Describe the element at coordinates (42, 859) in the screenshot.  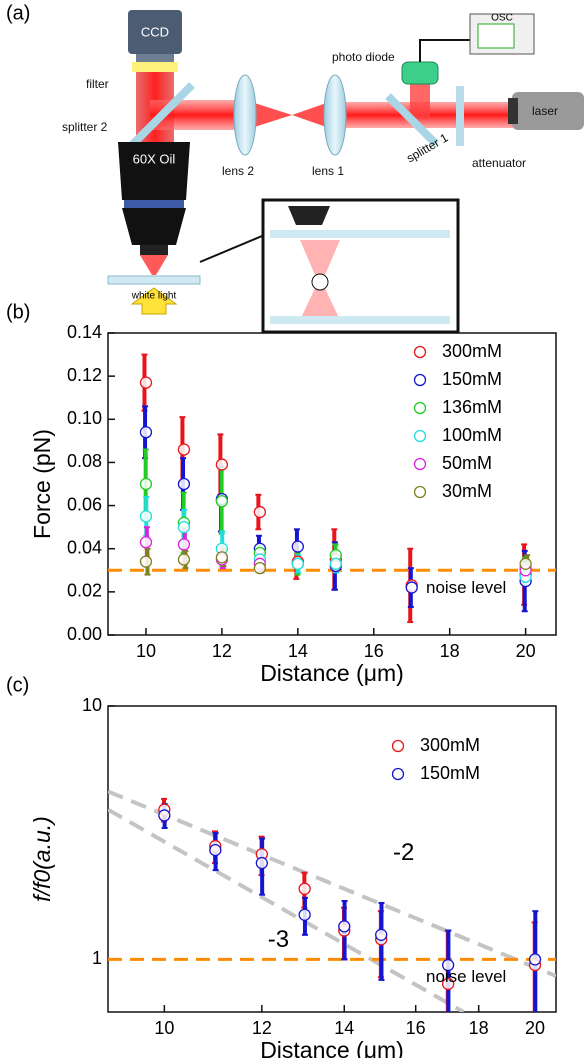
I see `y-axis-title: f/f0(a.u.)` at that location.